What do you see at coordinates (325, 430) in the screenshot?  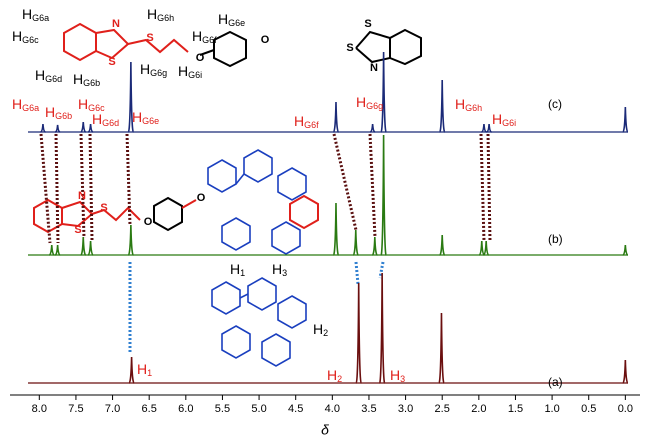 I see `x-axis-label: δ` at bounding box center [325, 430].